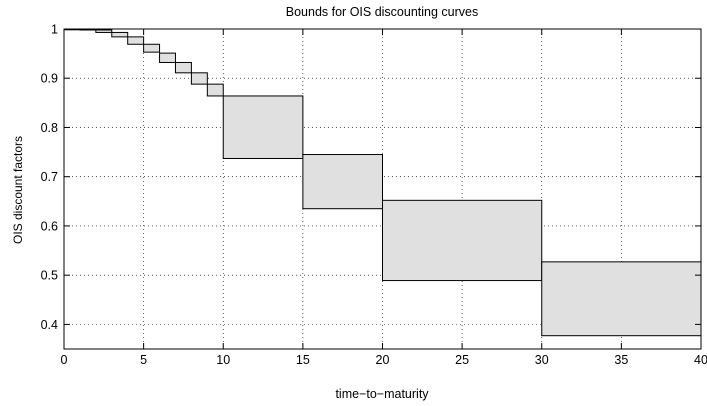 The height and width of the screenshot is (406, 707). I want to click on x-tick-label: 30, so click(542, 360).